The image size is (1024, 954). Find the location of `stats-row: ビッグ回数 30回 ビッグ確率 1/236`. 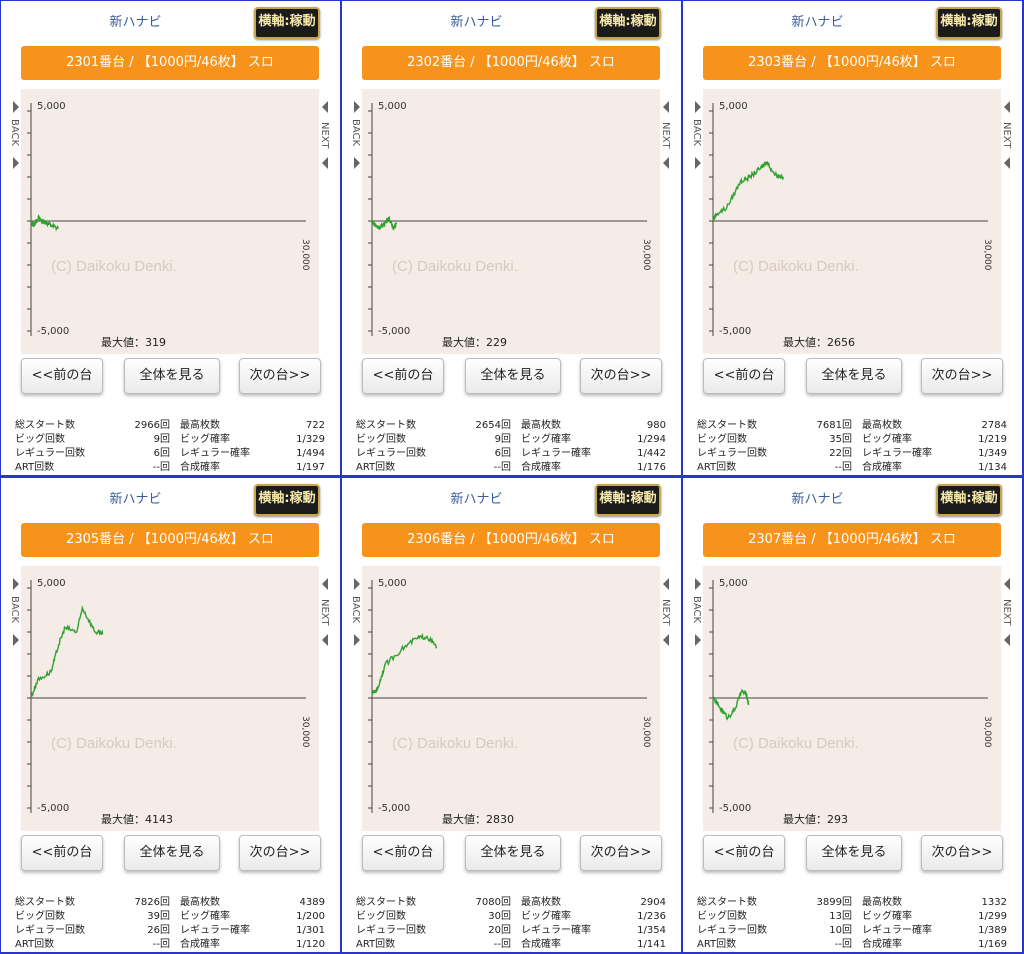

stats-row: ビッグ回数 30回 ビッグ確率 1/236 is located at coordinates (511, 917).